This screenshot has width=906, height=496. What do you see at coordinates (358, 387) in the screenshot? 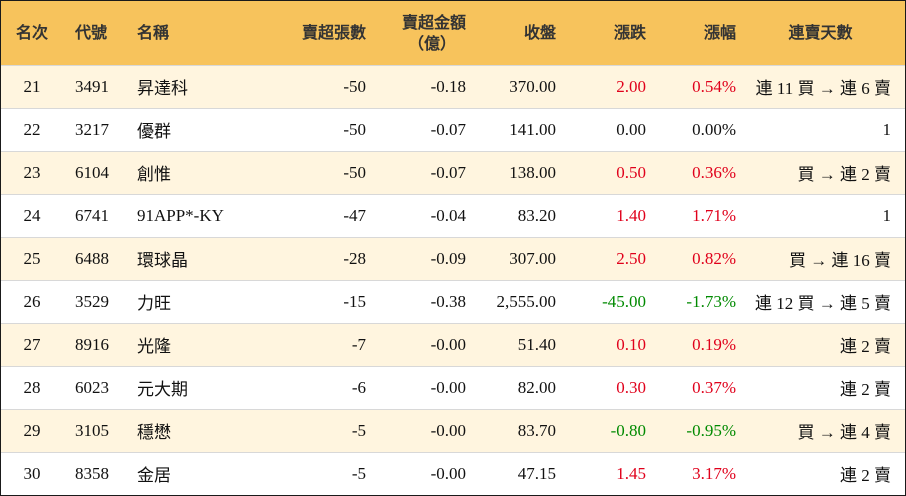
I see `net-sell-lots-cell: -6` at bounding box center [358, 387].